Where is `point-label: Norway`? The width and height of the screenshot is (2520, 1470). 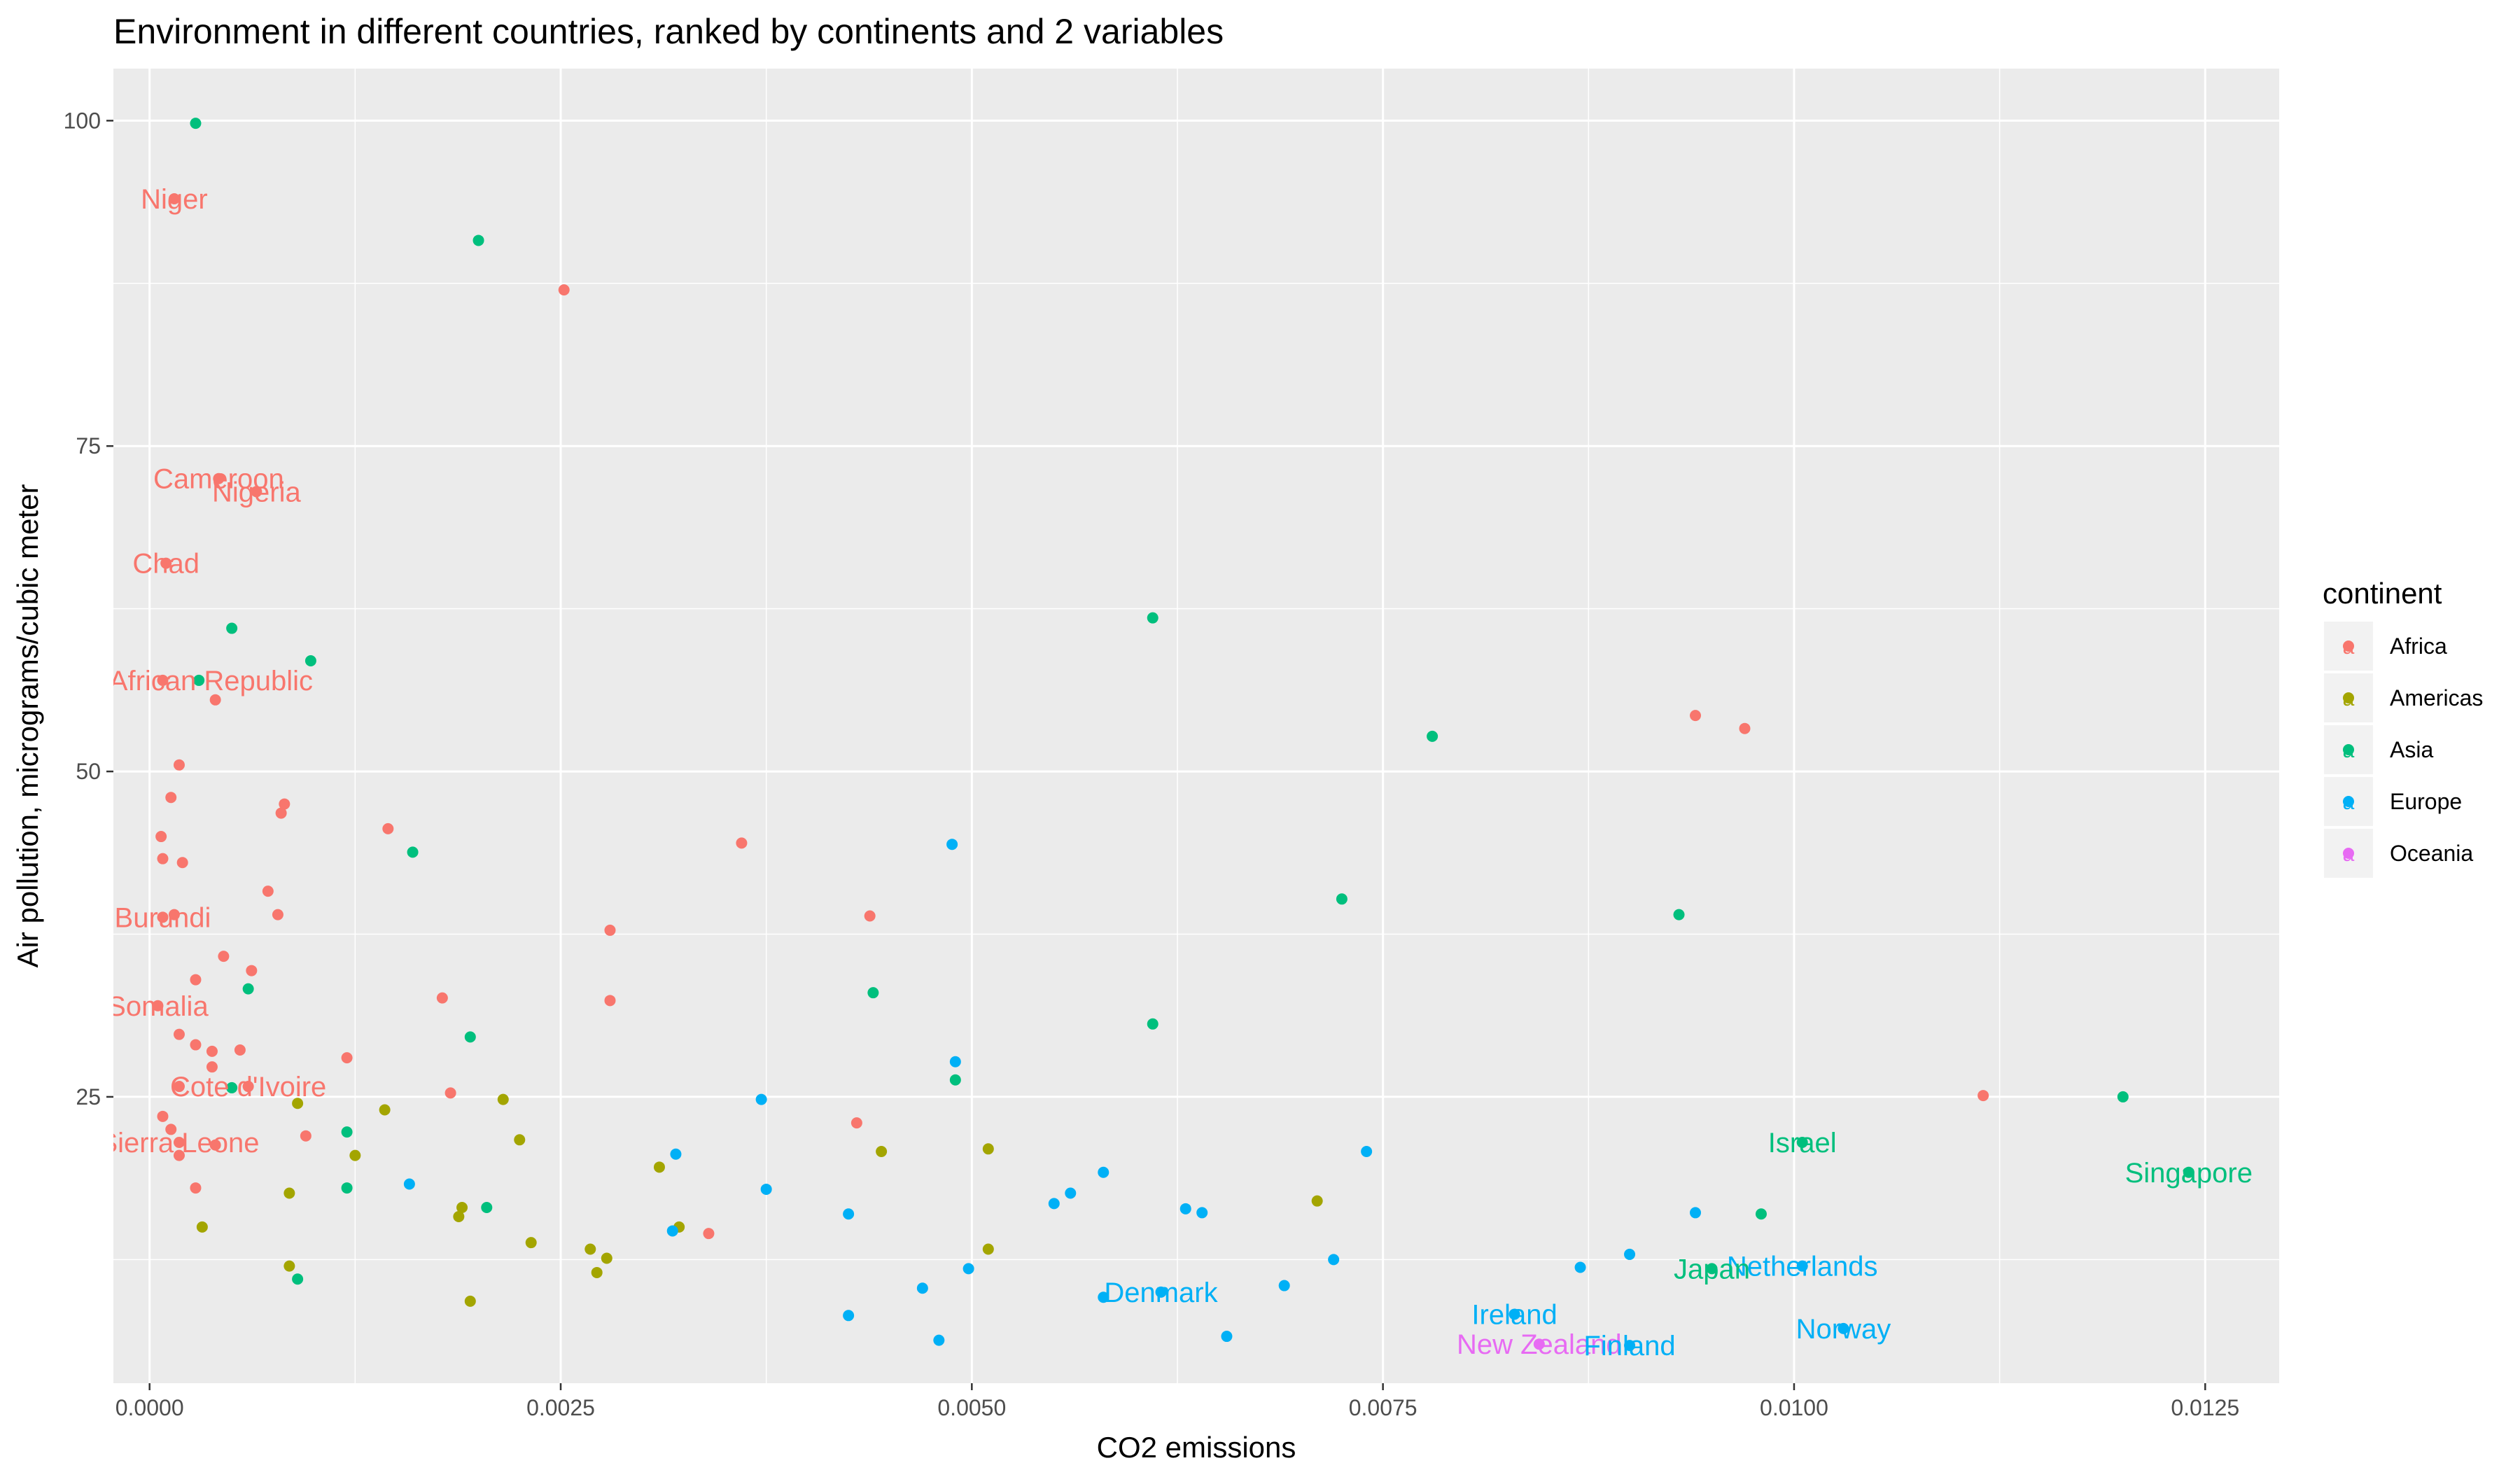 point-label: Norway is located at coordinates (1843, 1329).